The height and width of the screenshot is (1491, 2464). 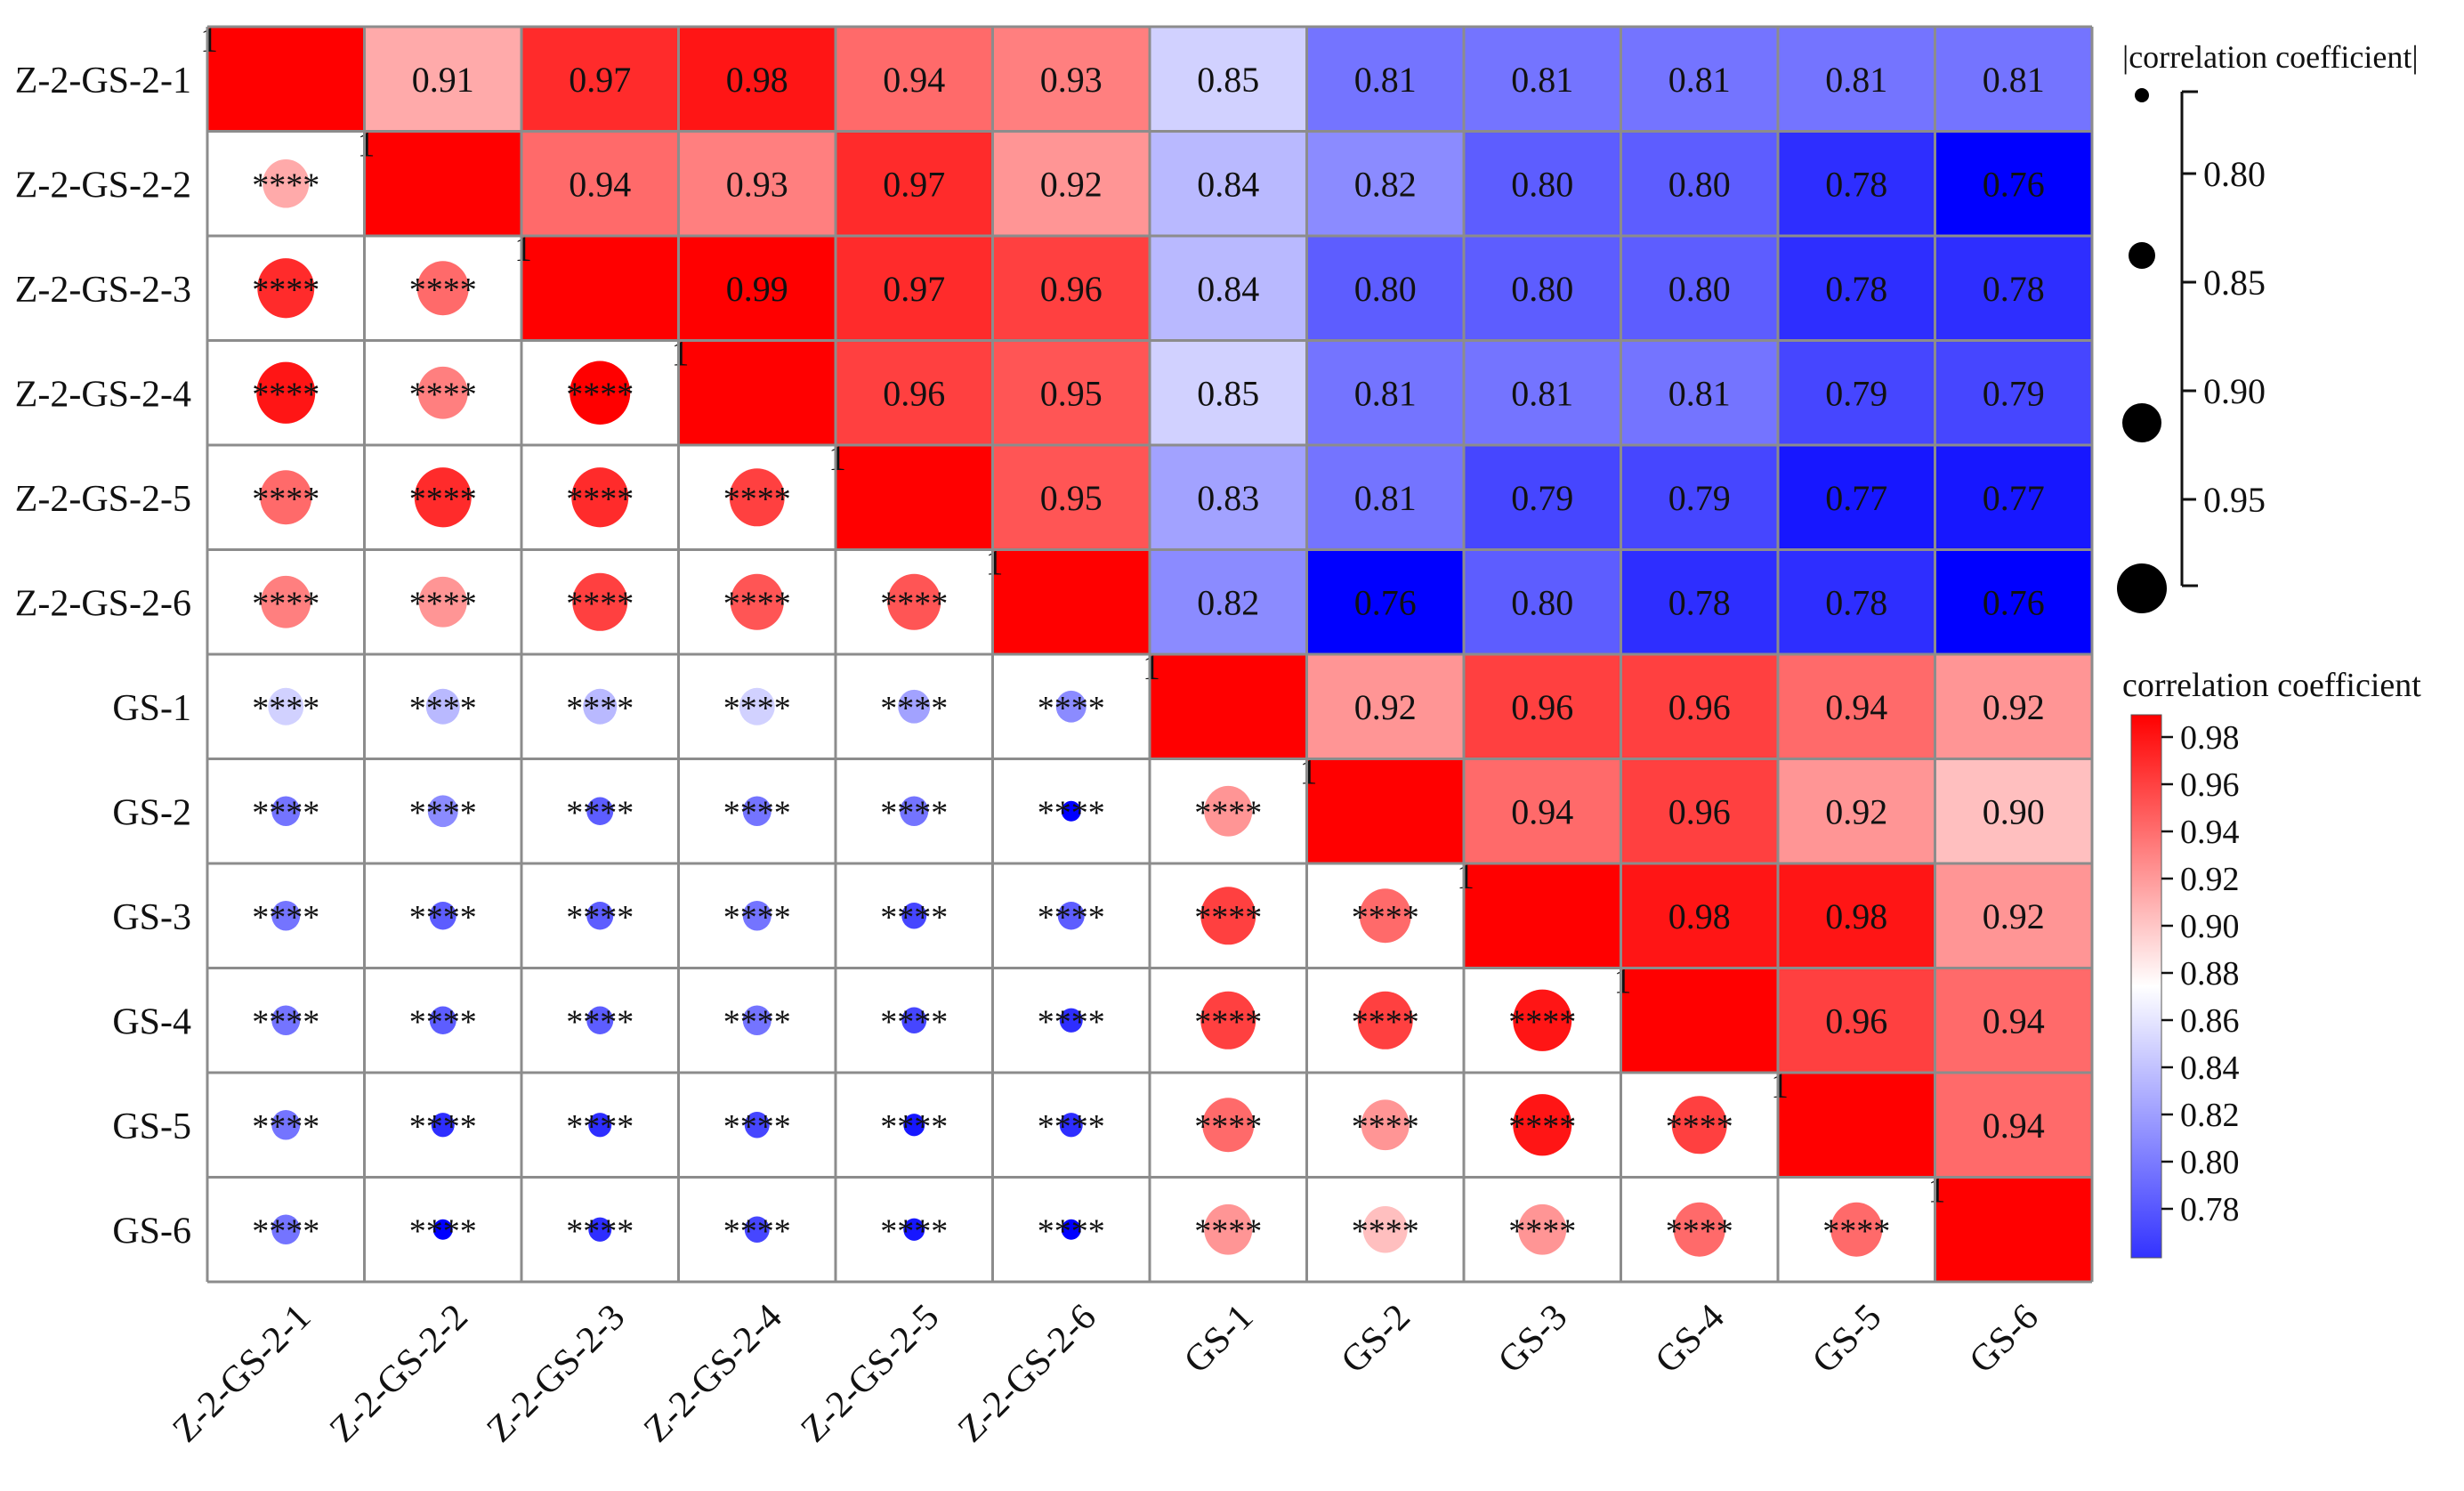 I want to click on size-legend-tick-label: 0.95, so click(x=2234, y=500).